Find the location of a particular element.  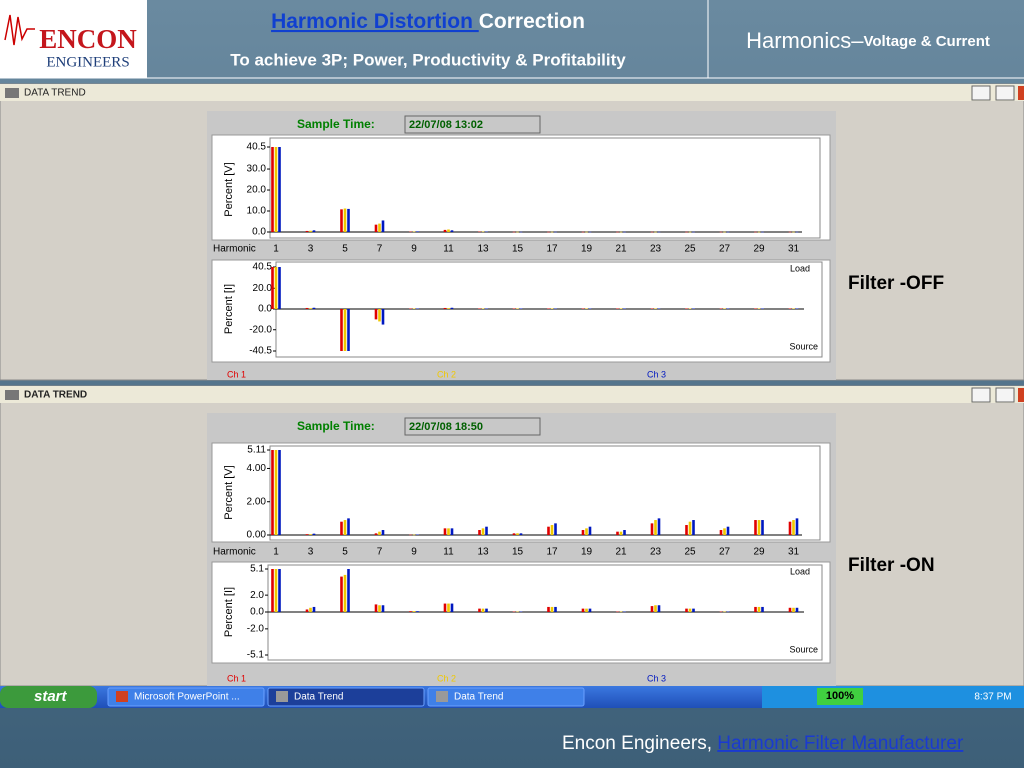

y-tick-label: -40.5 is located at coordinates (260, 351).